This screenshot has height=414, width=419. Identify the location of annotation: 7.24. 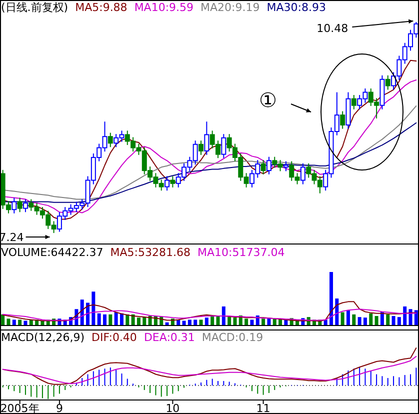
(12, 237).